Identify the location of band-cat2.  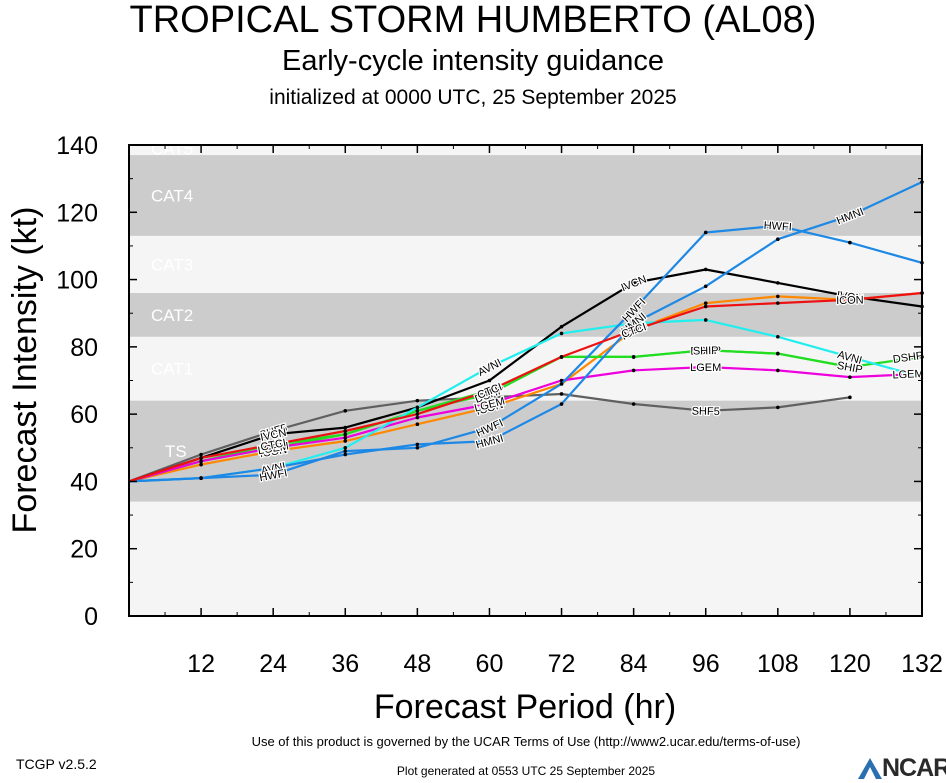
(525, 315).